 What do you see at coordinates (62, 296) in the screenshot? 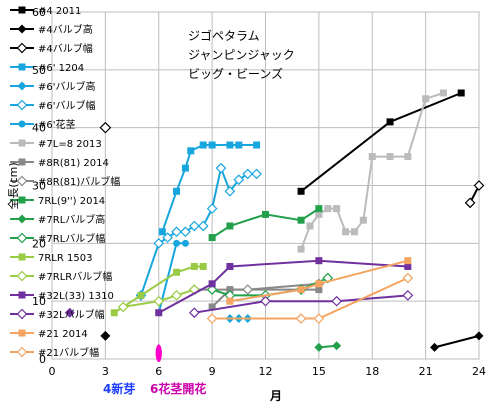
I see `legend-item-16: #32L(33) 1310` at bounding box center [62, 296].